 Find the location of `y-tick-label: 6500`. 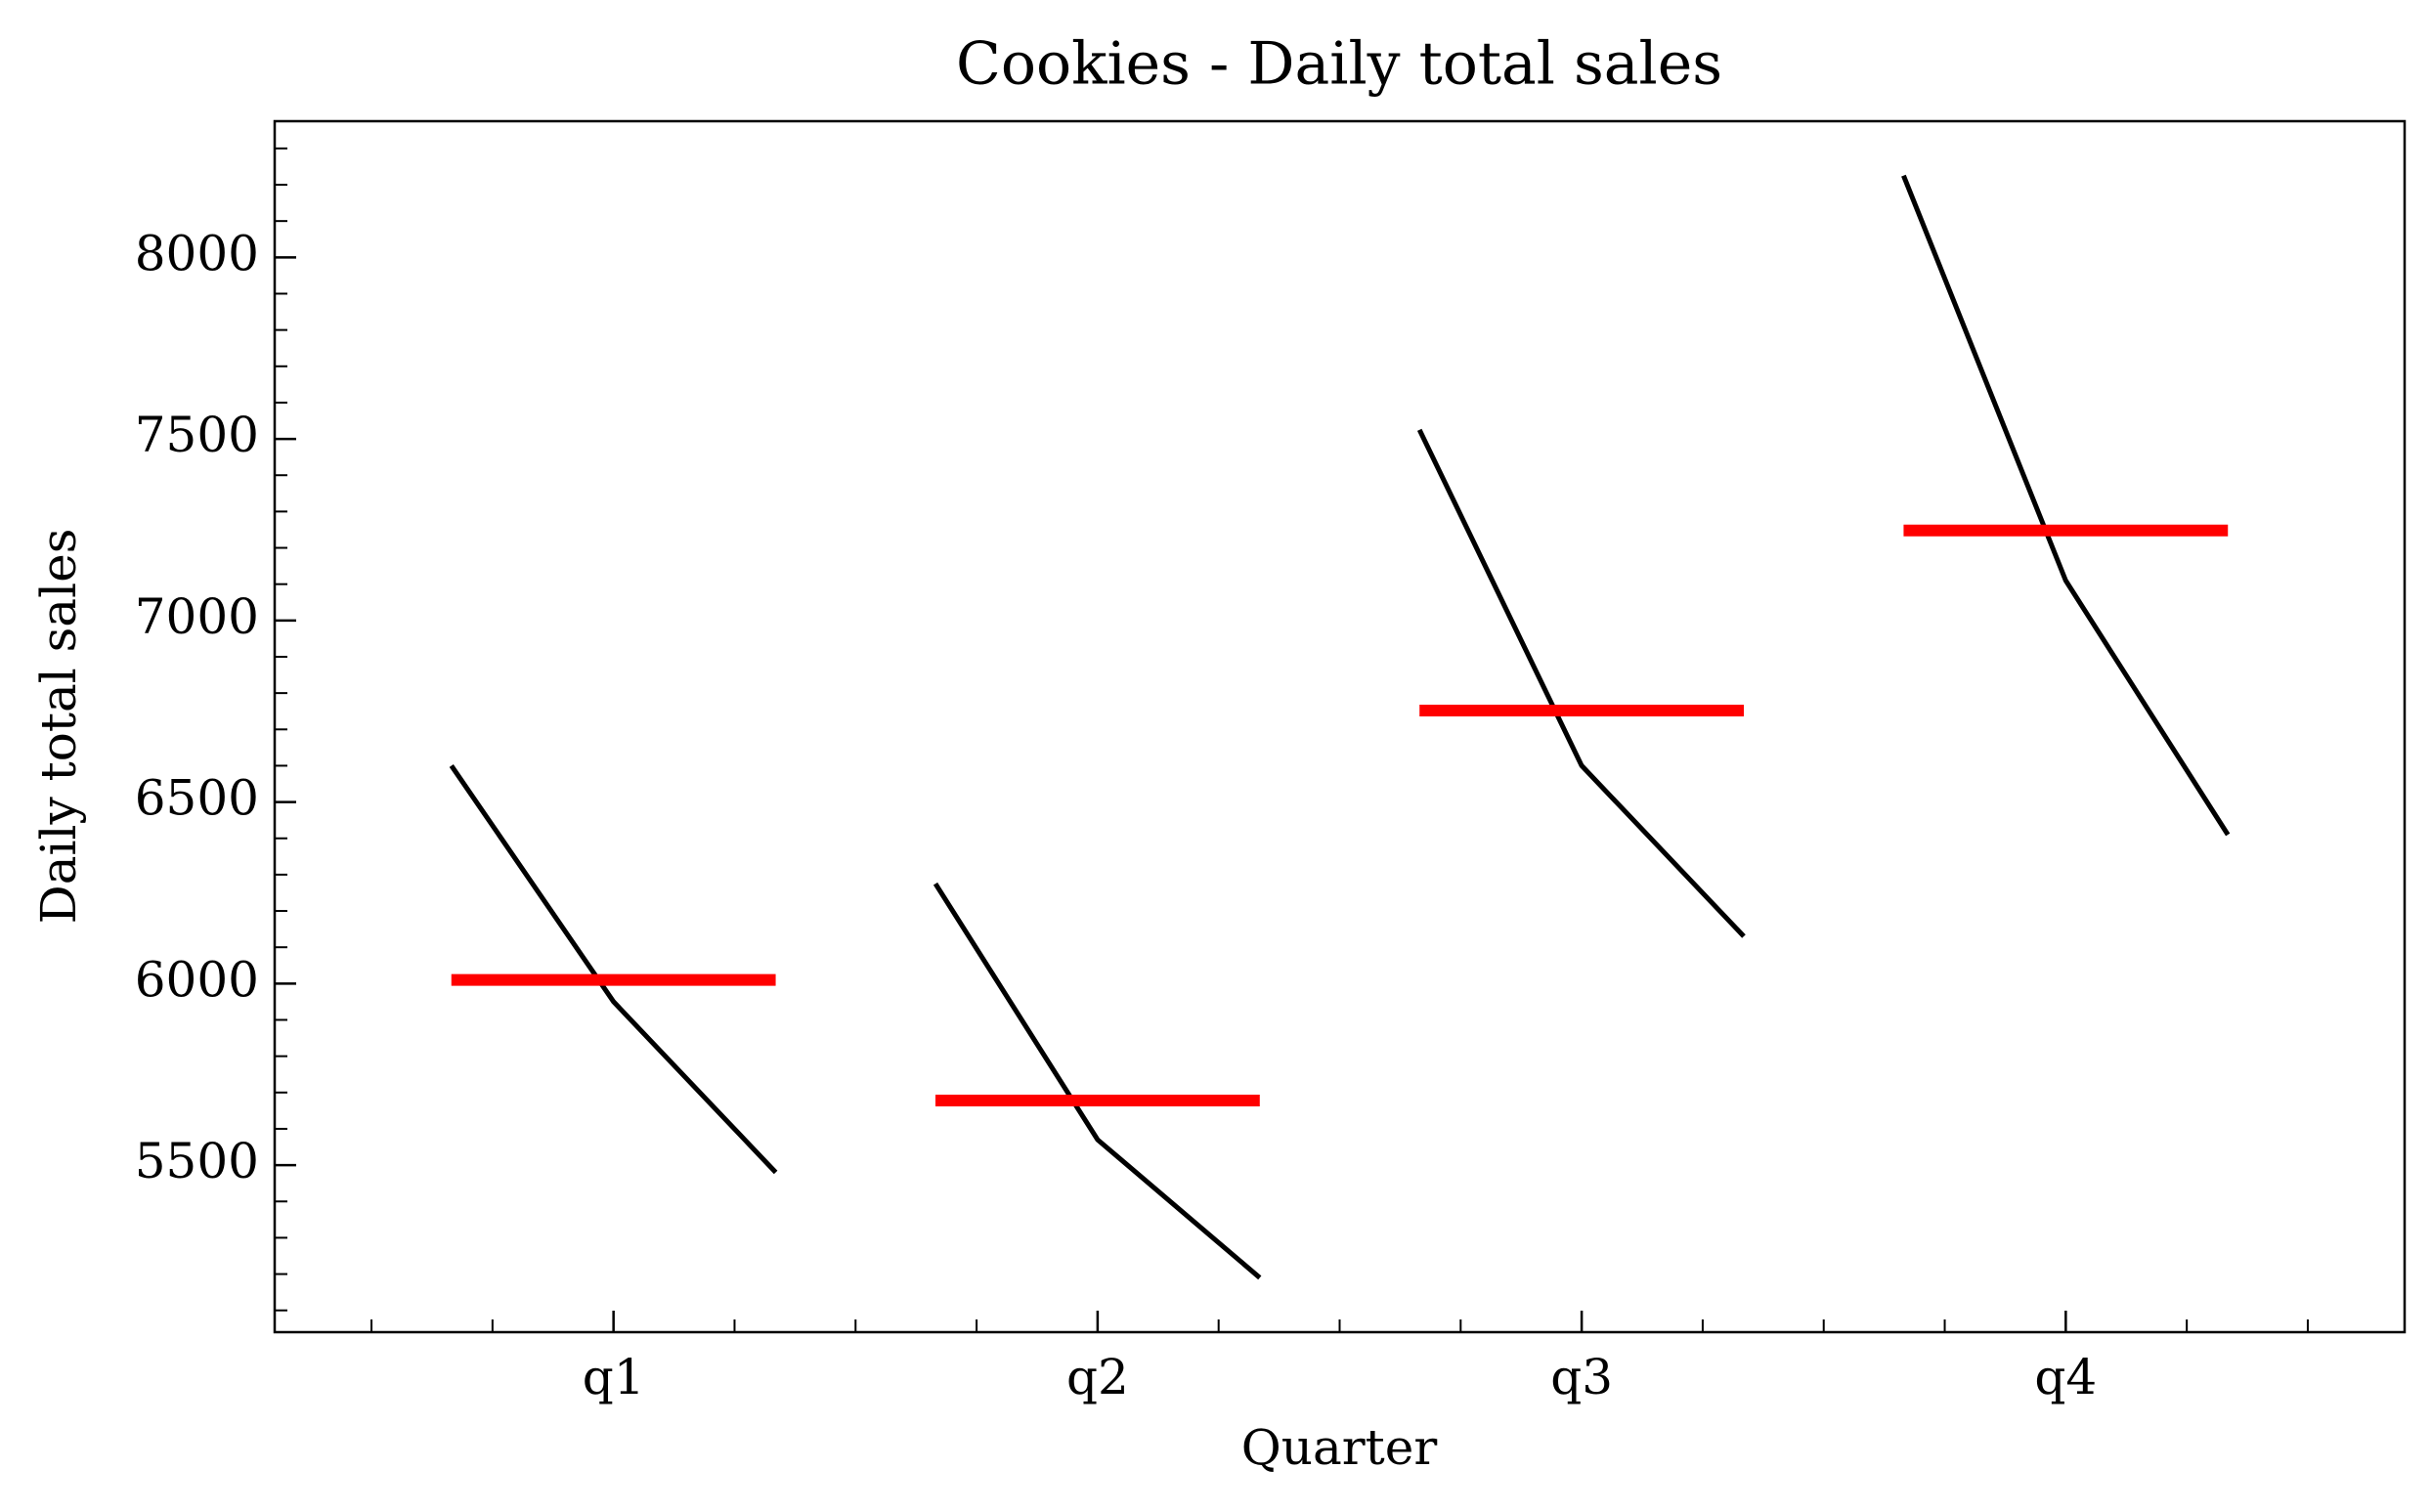

y-tick-label: 6500 is located at coordinates (197, 798).